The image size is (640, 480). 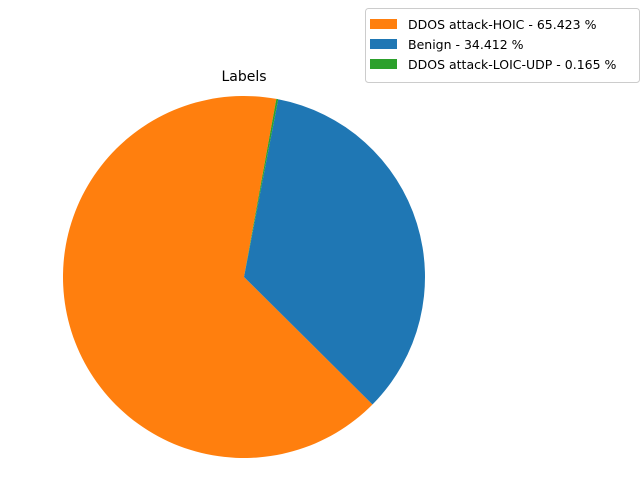 I want to click on legend-label-1: Benign - 34.412 %, so click(x=466, y=44).